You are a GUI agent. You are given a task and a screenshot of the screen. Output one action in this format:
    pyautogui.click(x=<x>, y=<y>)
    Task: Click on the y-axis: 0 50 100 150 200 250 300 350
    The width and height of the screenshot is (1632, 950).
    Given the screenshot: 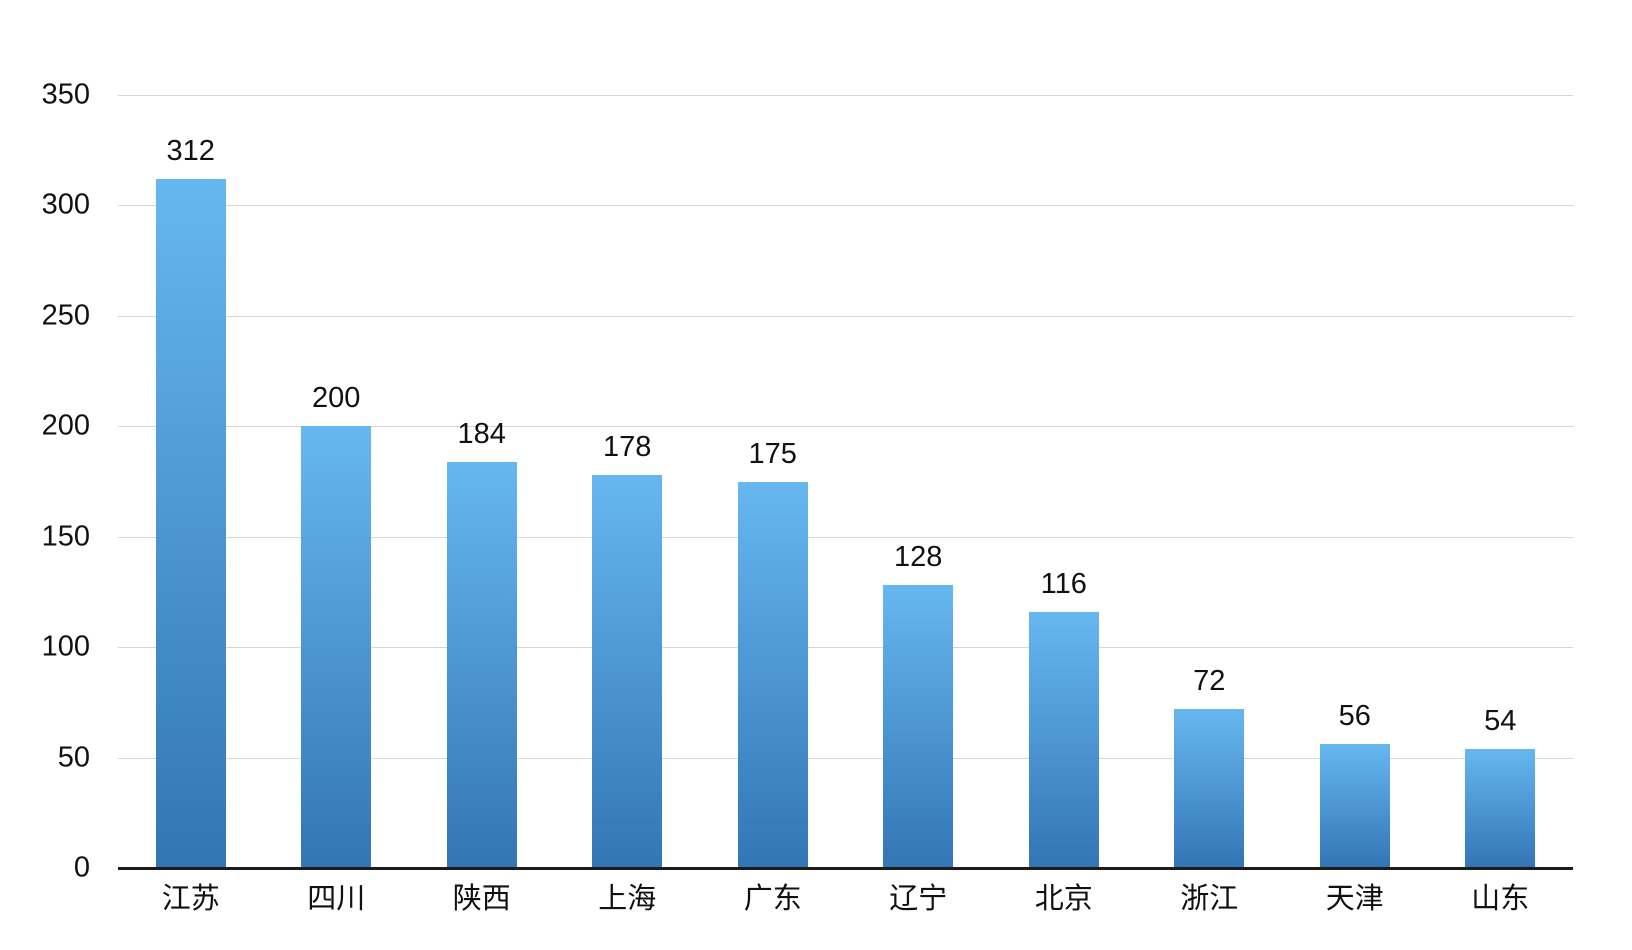 What is the action you would take?
    pyautogui.click(x=45, y=481)
    